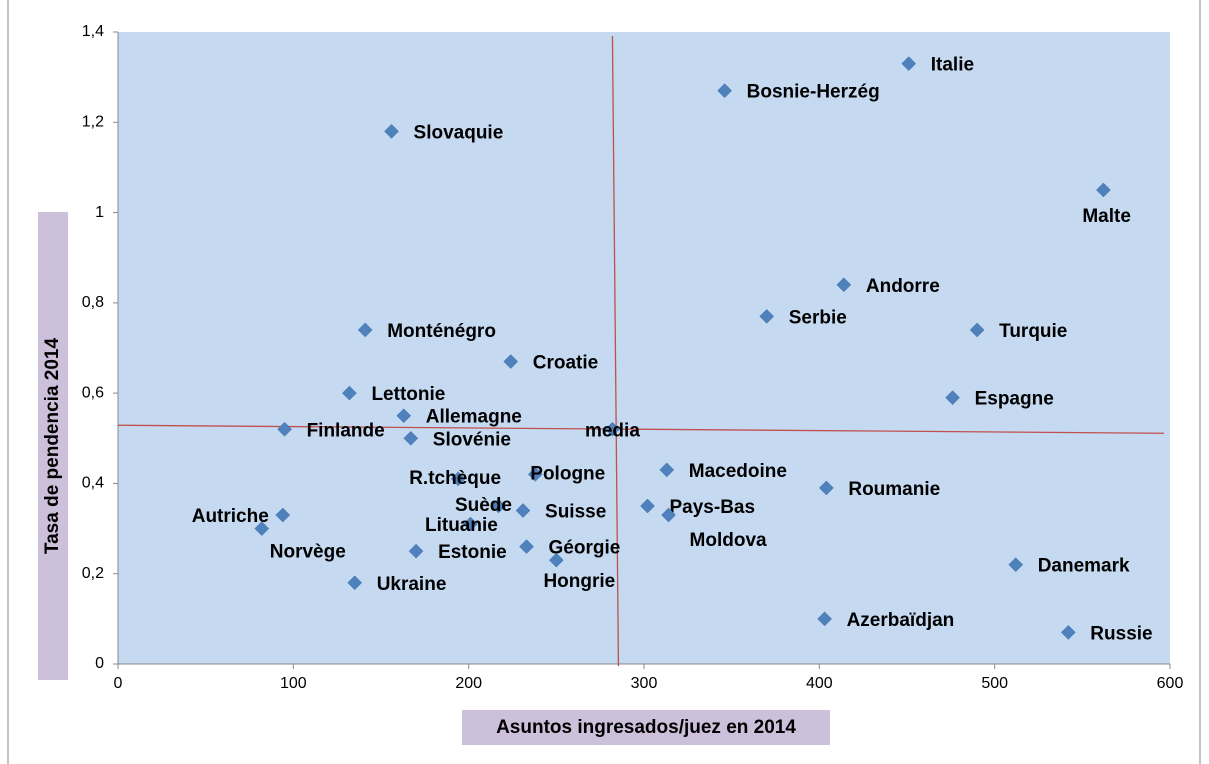  What do you see at coordinates (441, 331) in the screenshot?
I see `point-label: Monténégro` at bounding box center [441, 331].